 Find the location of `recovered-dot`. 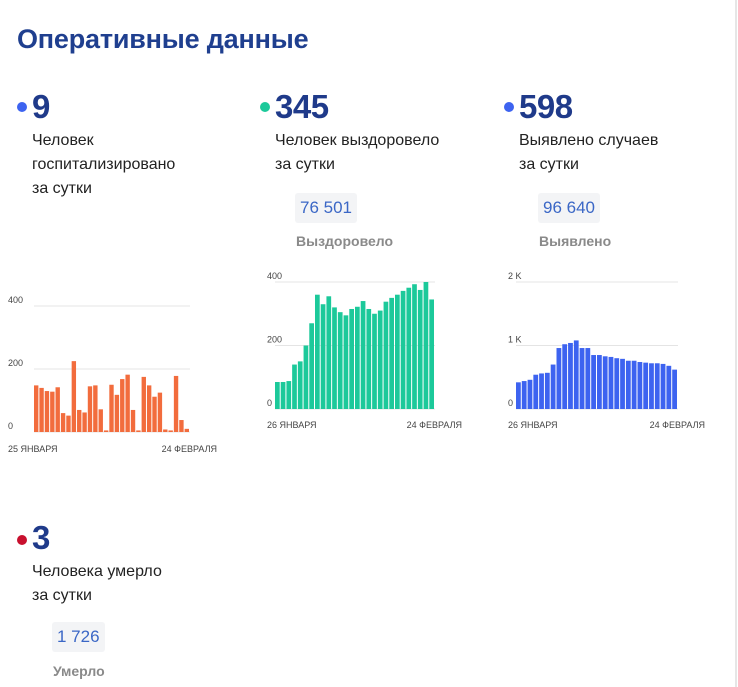

recovered-dot is located at coordinates (265, 107).